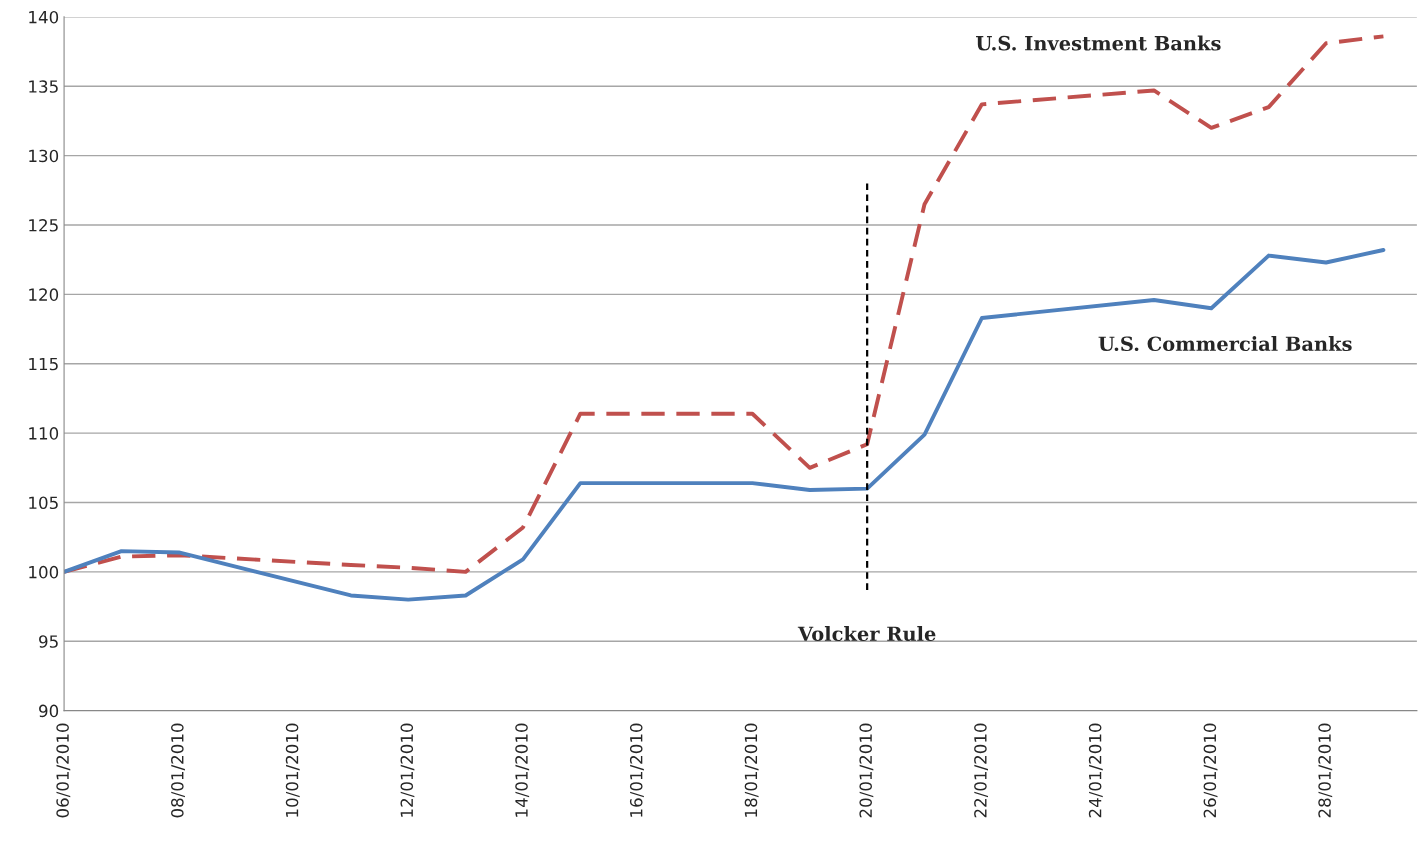 Image resolution: width=1424 pixels, height=846 pixels. I want to click on y-tick-label: 125, so click(43, 225).